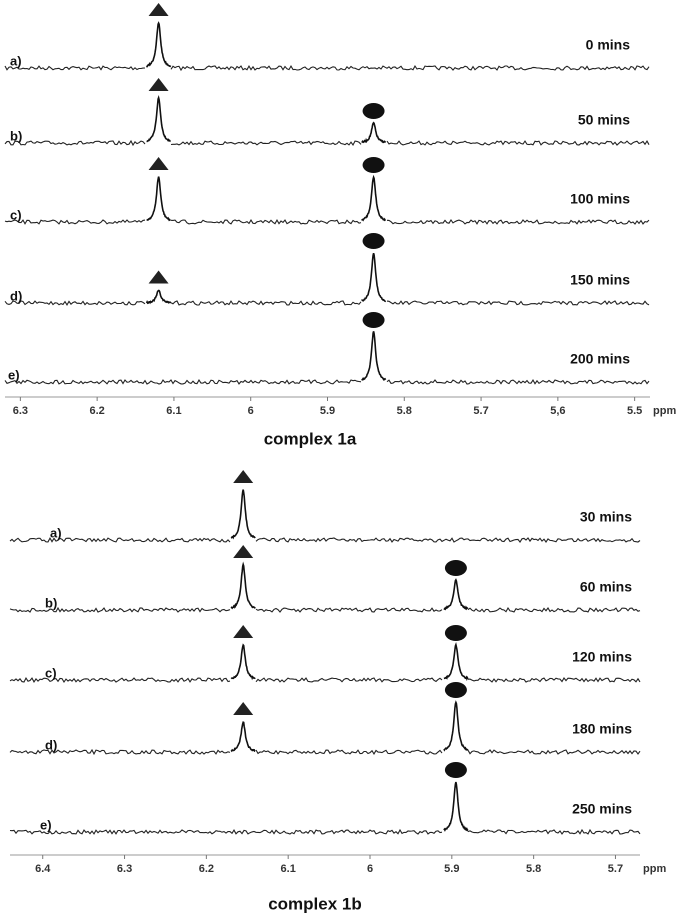 The image size is (676, 919). Describe the element at coordinates (604, 120) in the screenshot. I see `trace-time: 50 mins` at that location.